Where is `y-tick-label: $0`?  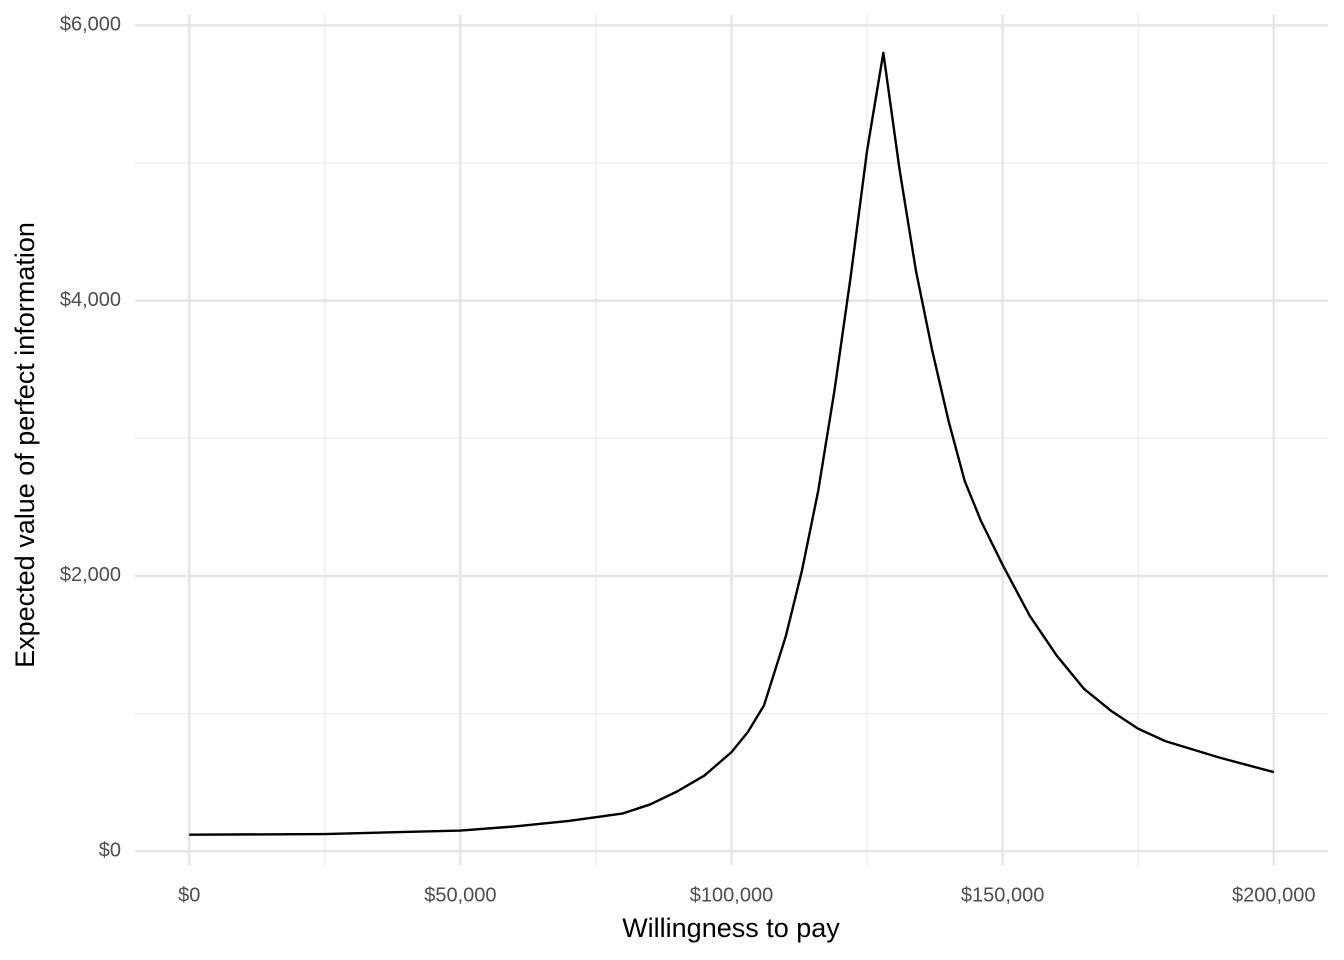 y-tick-label: $0 is located at coordinates (110, 851).